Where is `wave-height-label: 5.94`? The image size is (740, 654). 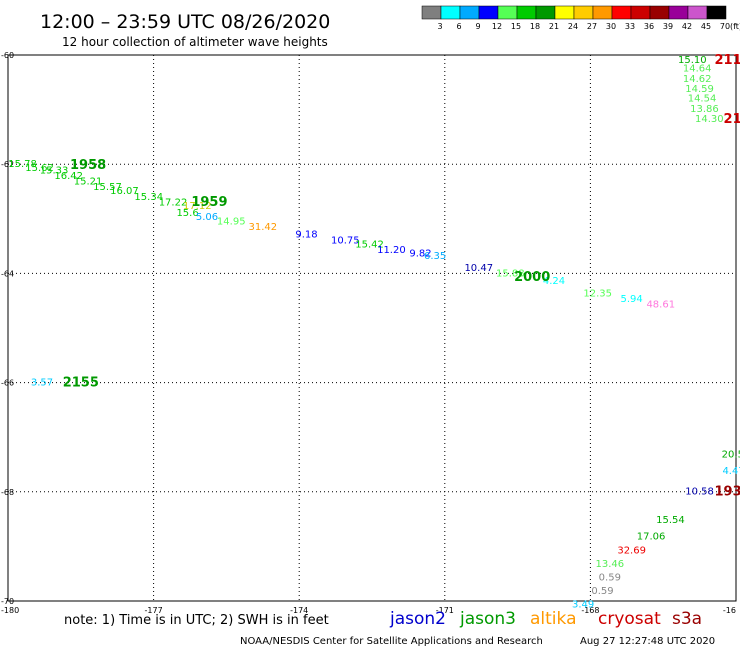
wave-height-label: 5.94 is located at coordinates (632, 299).